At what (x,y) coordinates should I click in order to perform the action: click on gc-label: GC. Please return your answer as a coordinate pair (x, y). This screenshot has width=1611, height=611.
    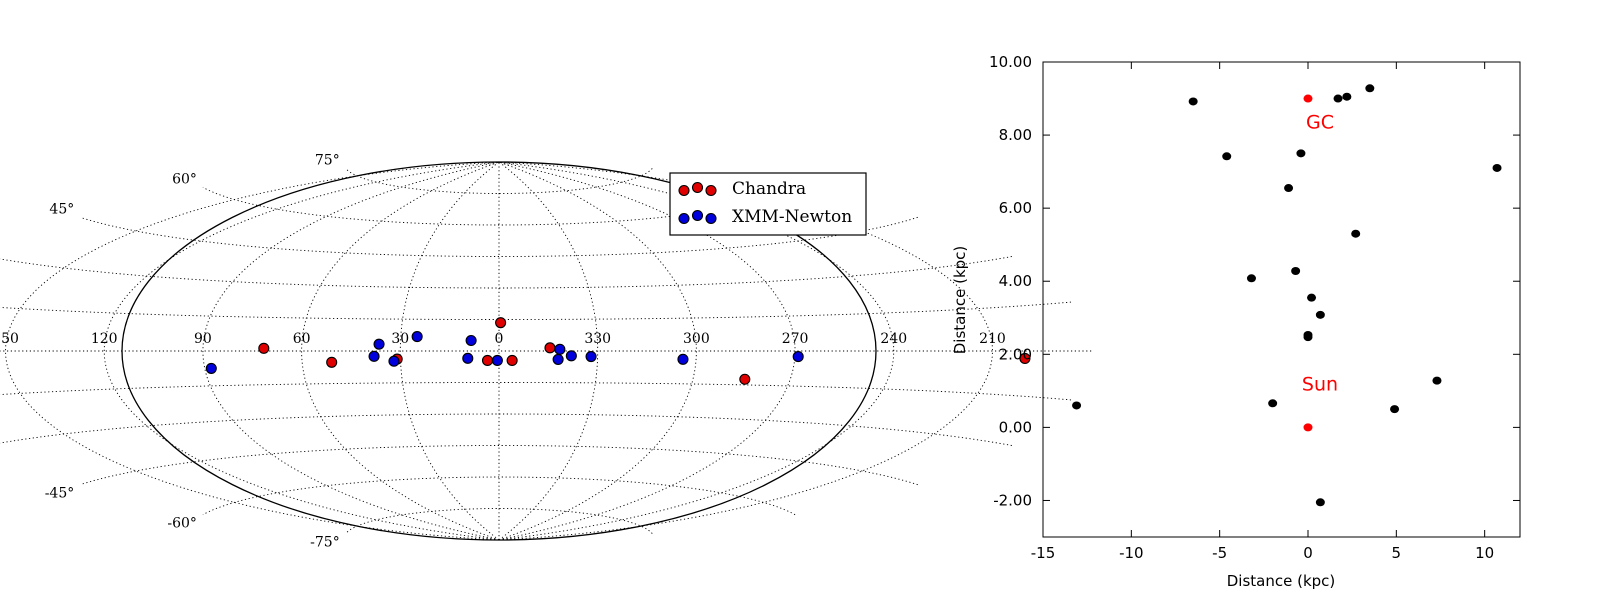
    Looking at the image, I should click on (1320, 123).